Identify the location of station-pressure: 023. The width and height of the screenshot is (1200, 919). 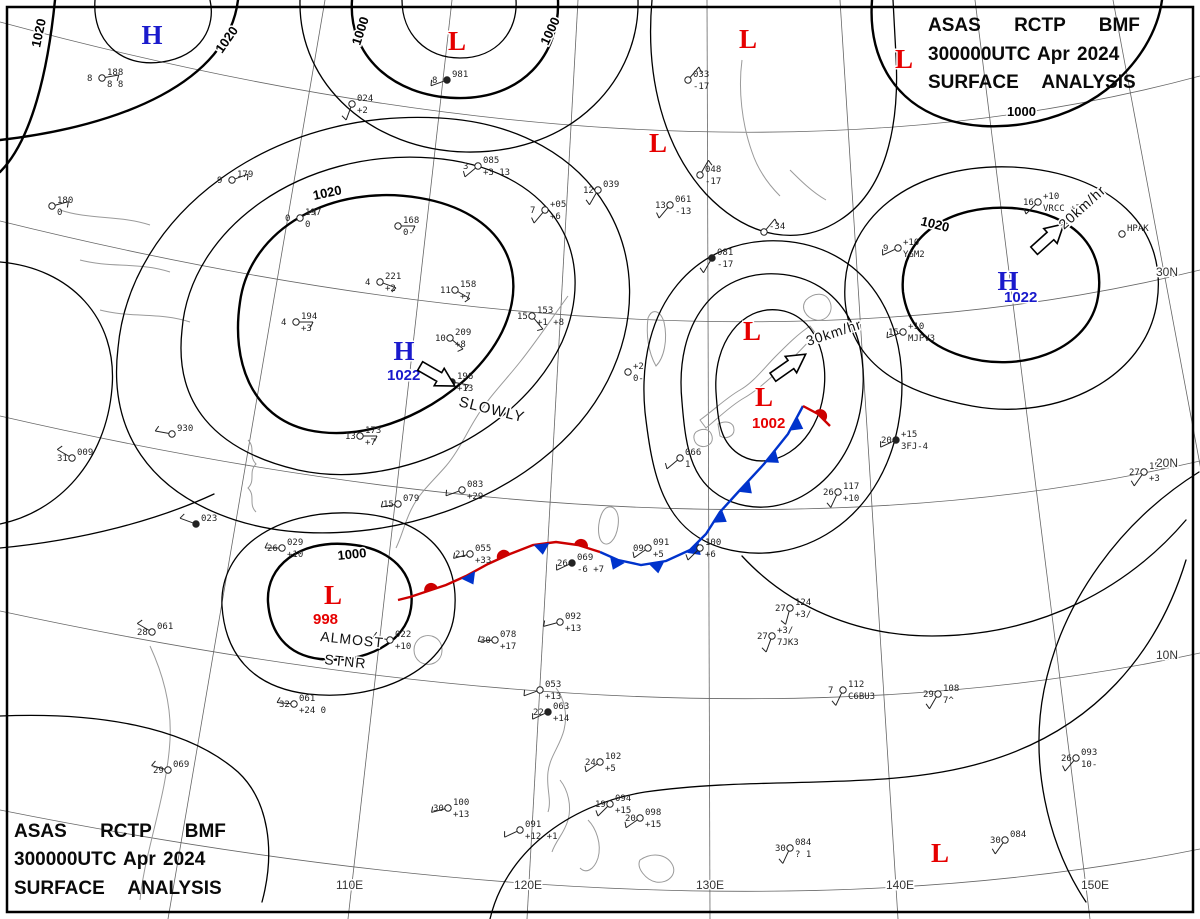
(209, 519).